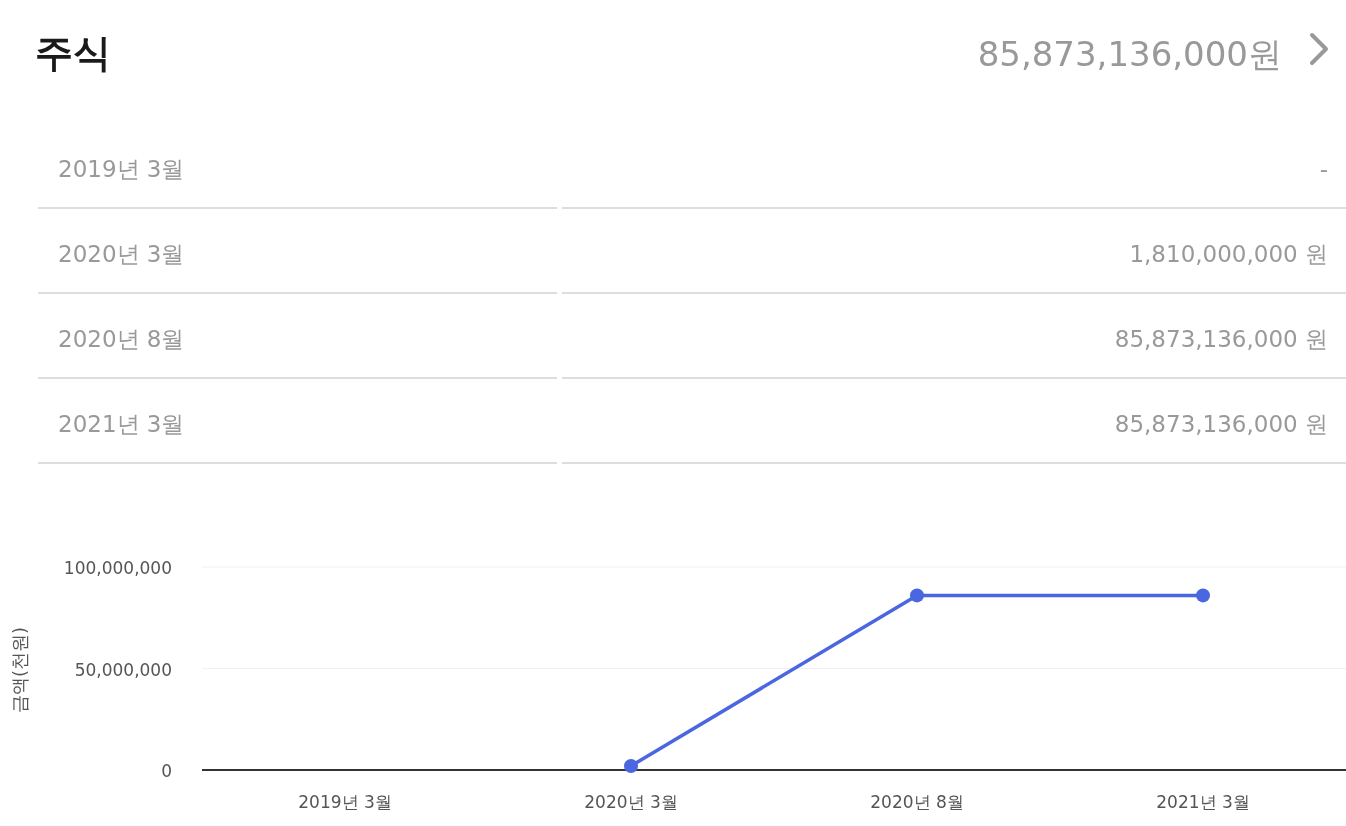 This screenshot has height=826, width=1346. What do you see at coordinates (1228, 254) in the screenshot?
I see `text: 1,810,000,000 원` at bounding box center [1228, 254].